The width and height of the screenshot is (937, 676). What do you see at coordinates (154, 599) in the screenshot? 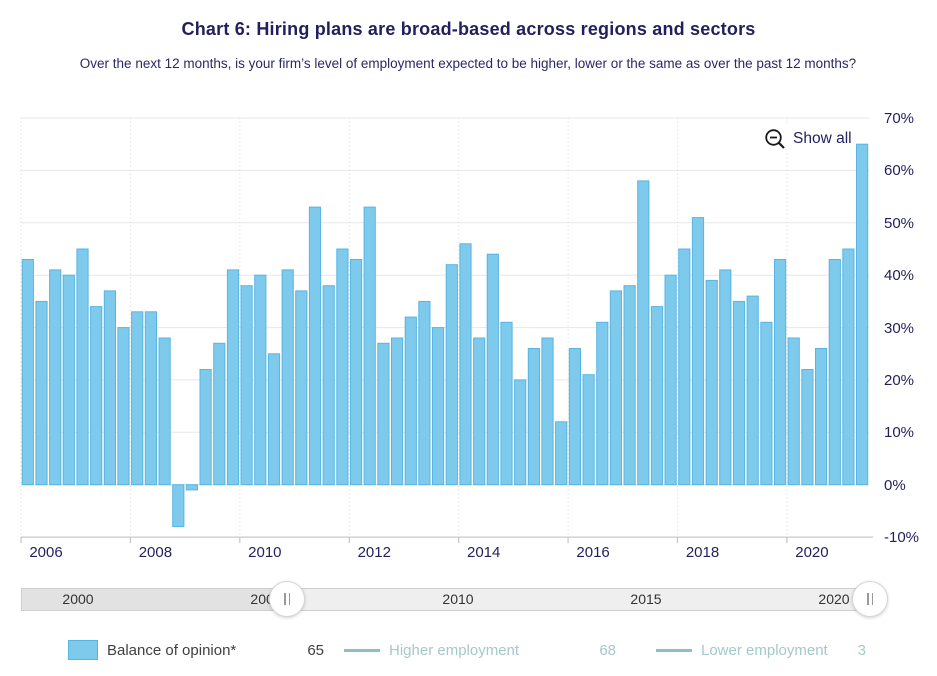
I see `navigator-masked-range` at bounding box center [154, 599].